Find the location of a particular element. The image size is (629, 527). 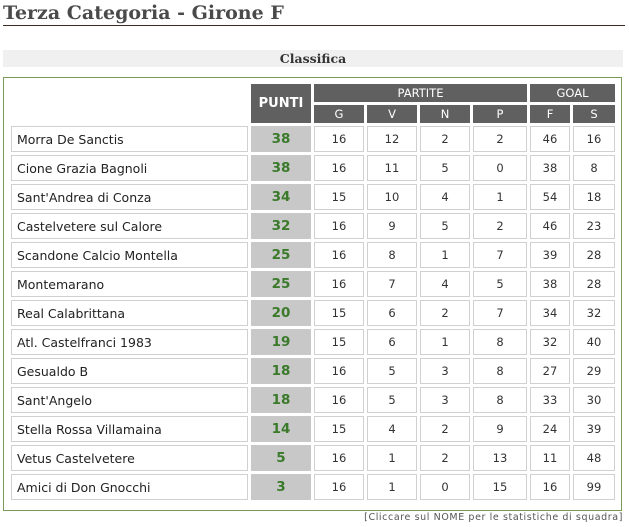

goals-against: 32 is located at coordinates (594, 313).